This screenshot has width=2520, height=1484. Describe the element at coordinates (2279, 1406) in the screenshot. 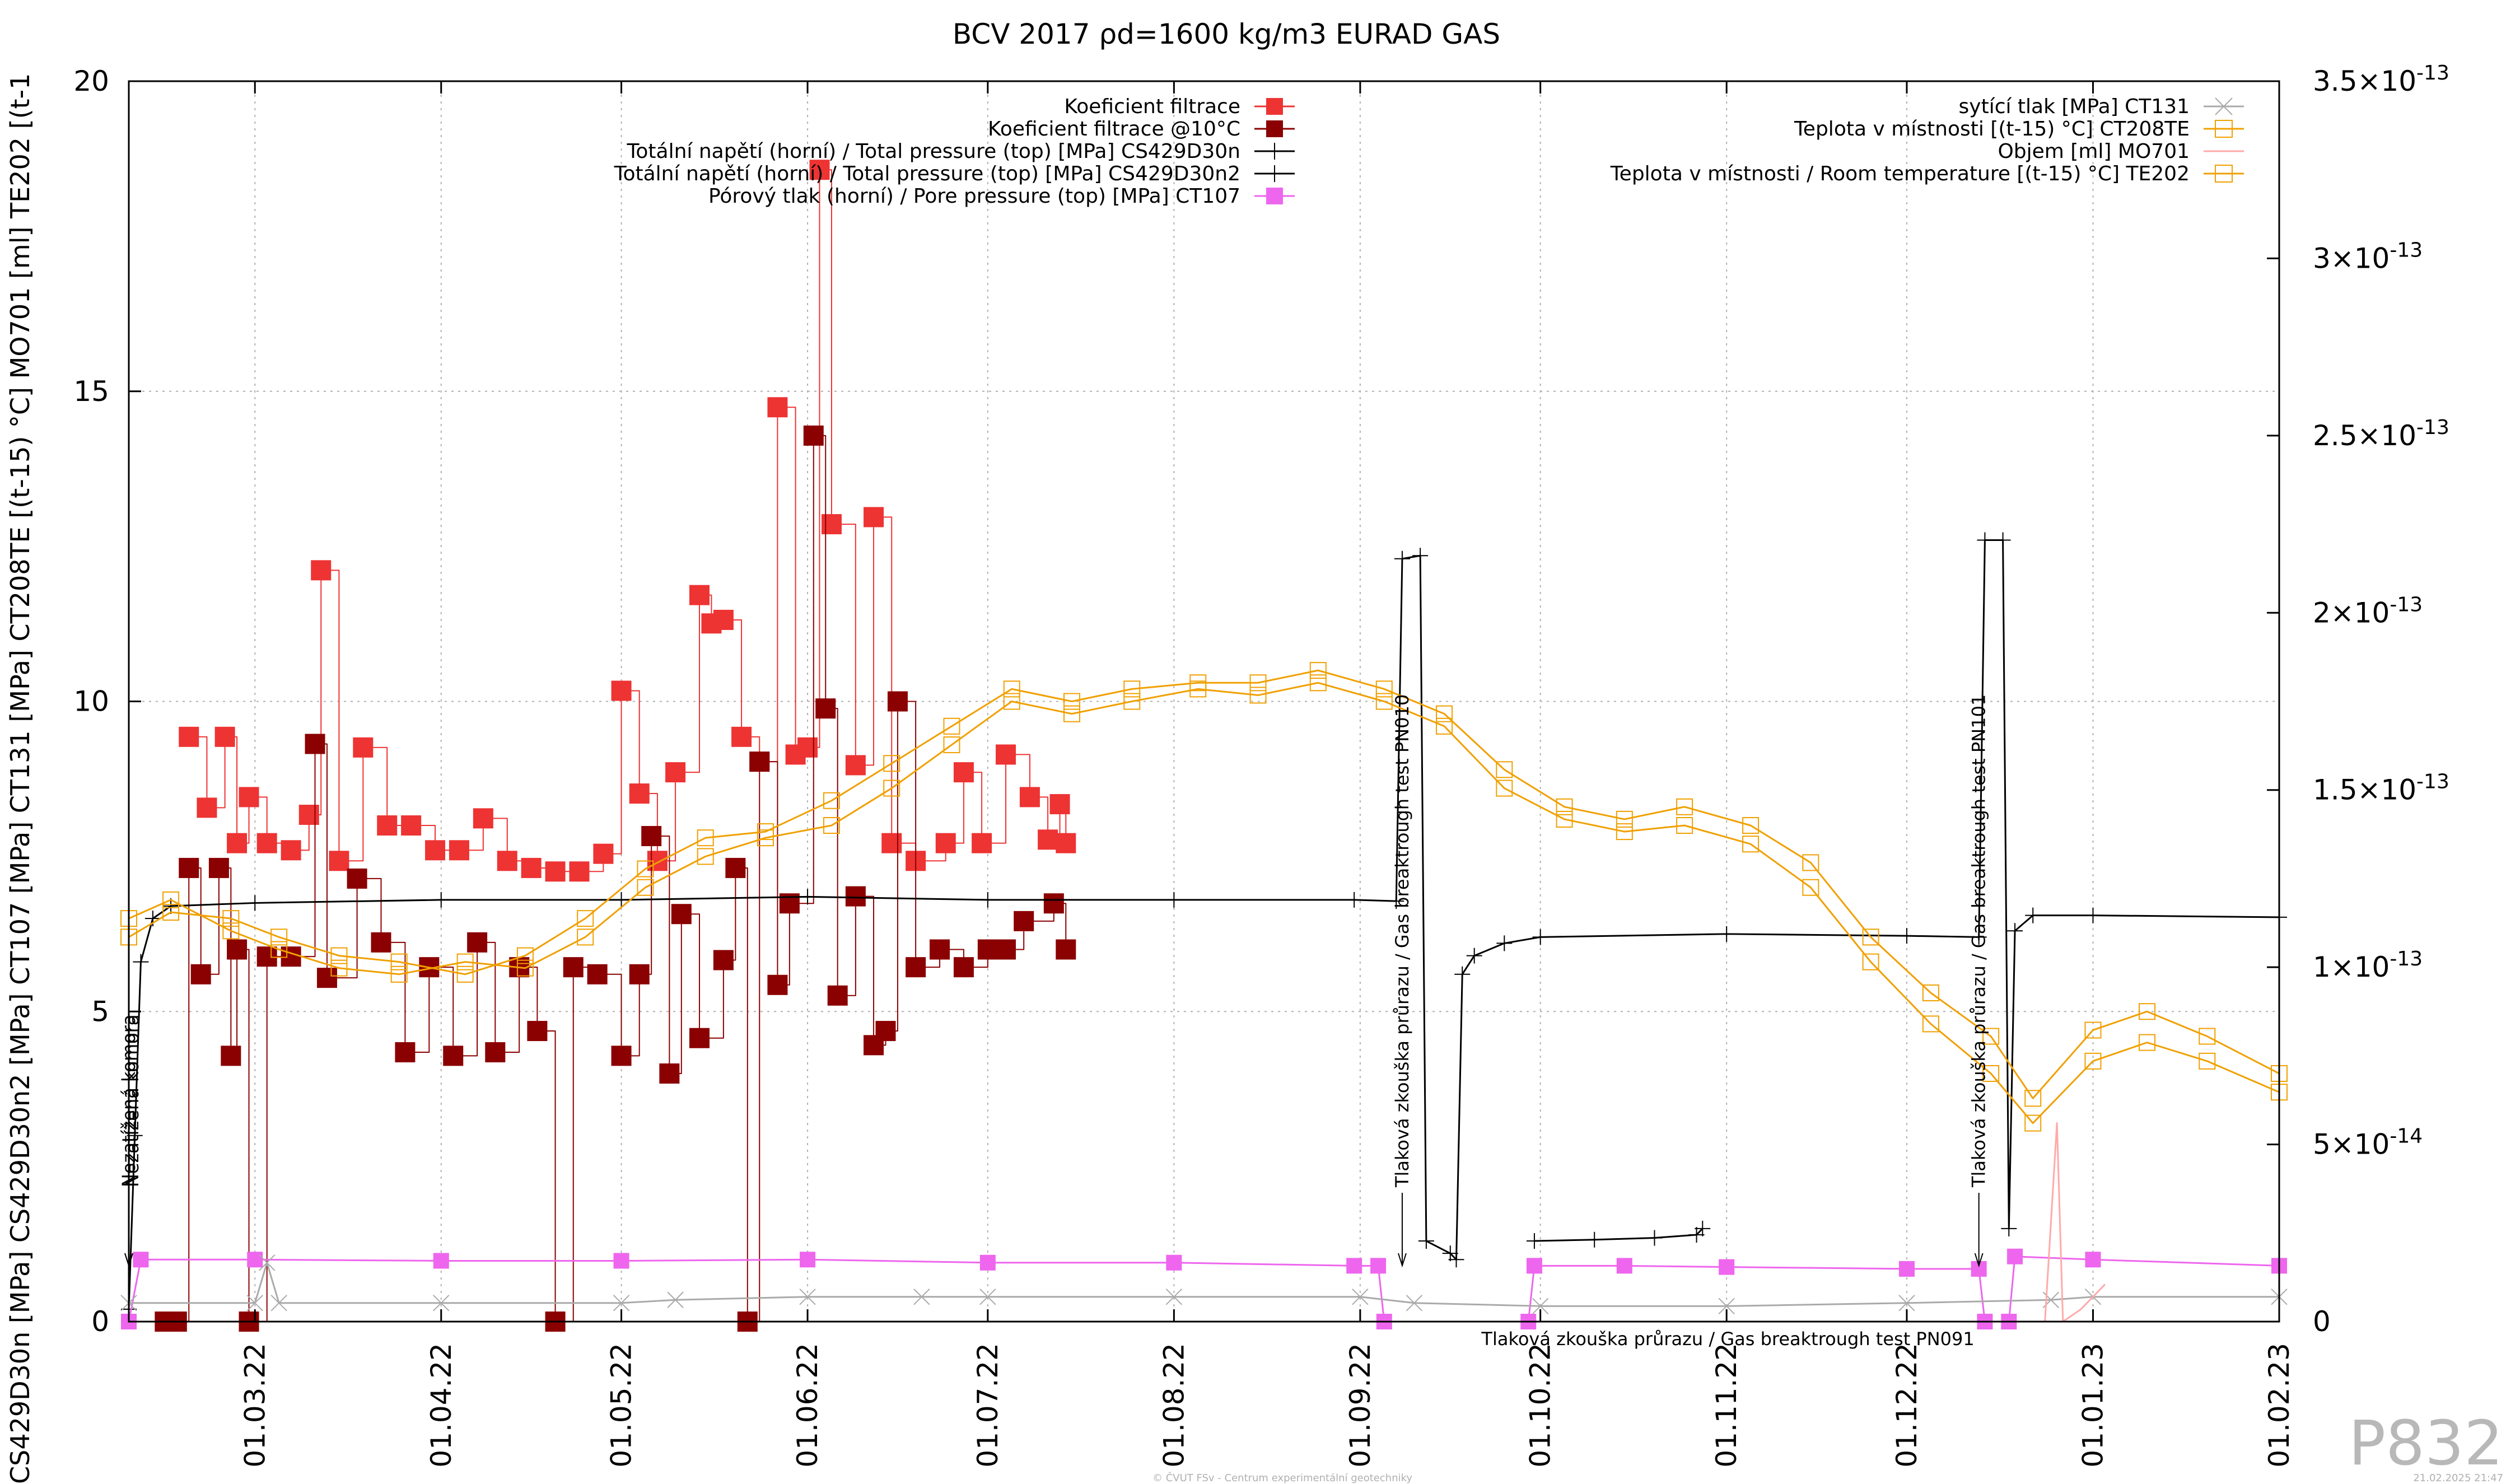

I see `x-tick-label: 01.02.23` at that location.